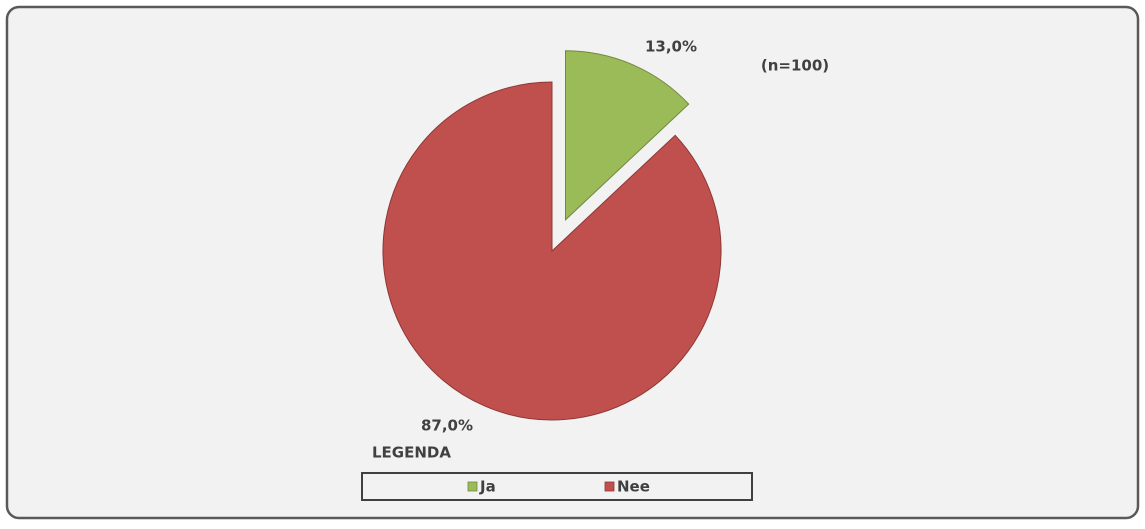  I want to click on pie-slice, so click(627, 135).